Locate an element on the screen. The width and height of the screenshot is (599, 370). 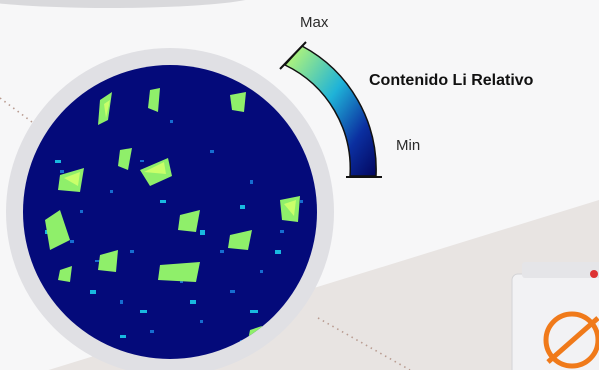
legend-min-label: Min is located at coordinates (408, 145).